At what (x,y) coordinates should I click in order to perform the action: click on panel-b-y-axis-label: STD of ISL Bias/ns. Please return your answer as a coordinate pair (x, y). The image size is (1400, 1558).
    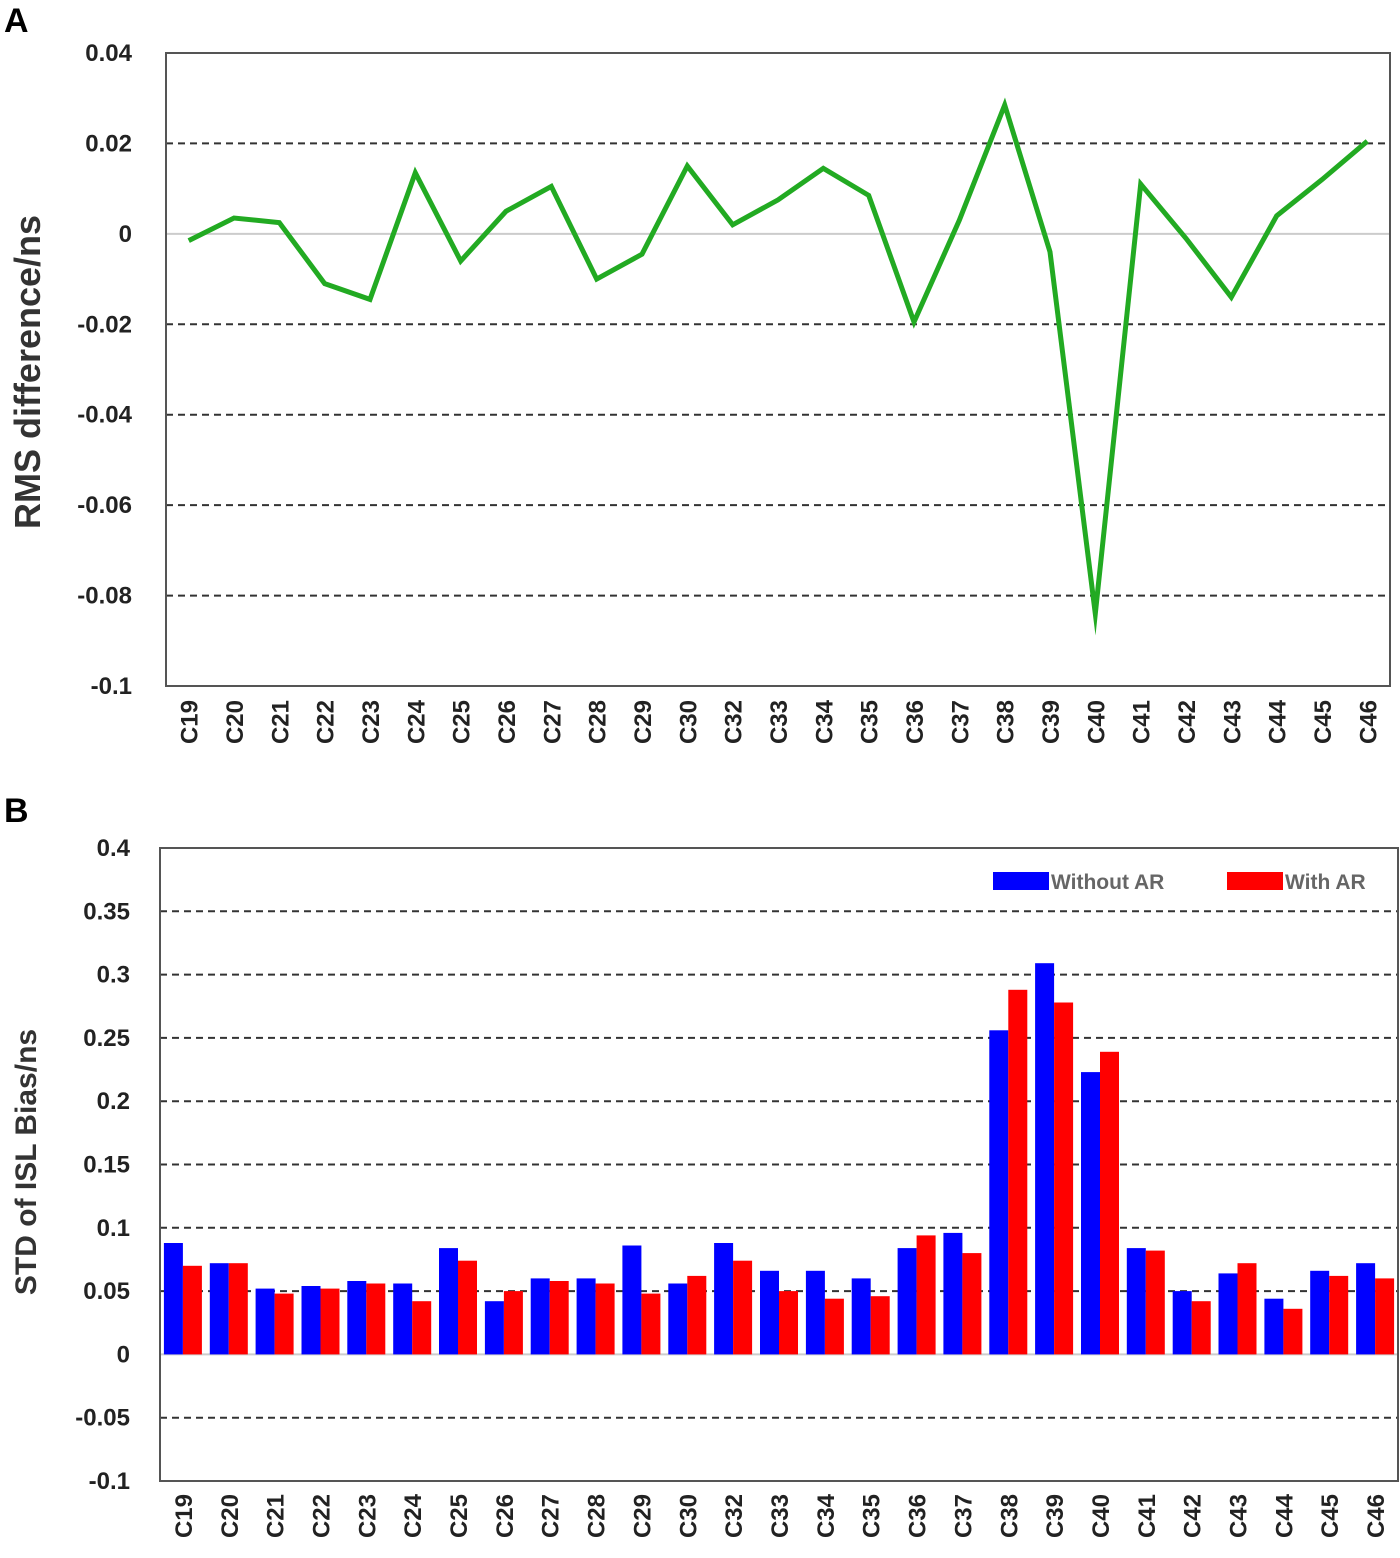
    Looking at the image, I should click on (26, 1162).